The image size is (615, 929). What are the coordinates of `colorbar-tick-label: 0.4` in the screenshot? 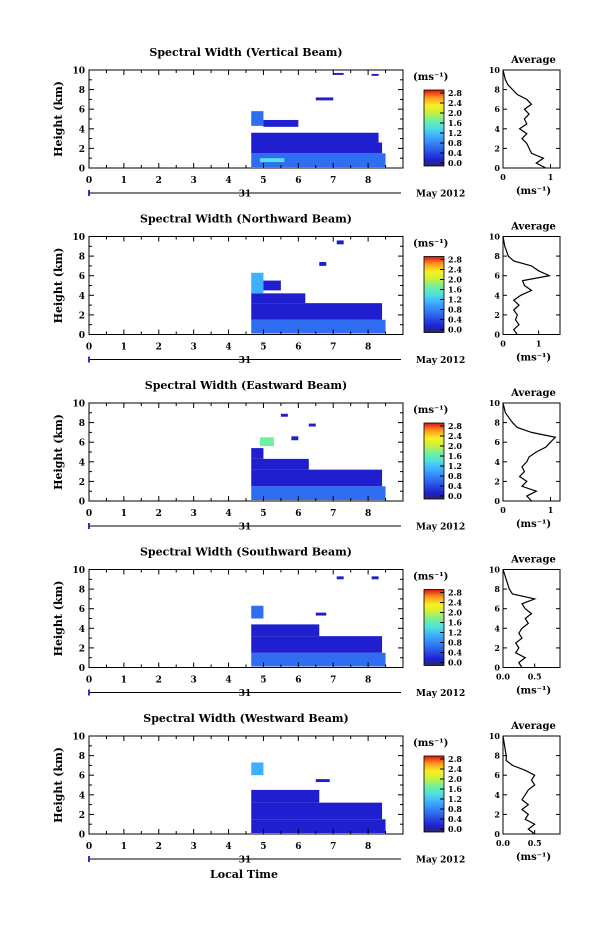 It's located at (455, 819).